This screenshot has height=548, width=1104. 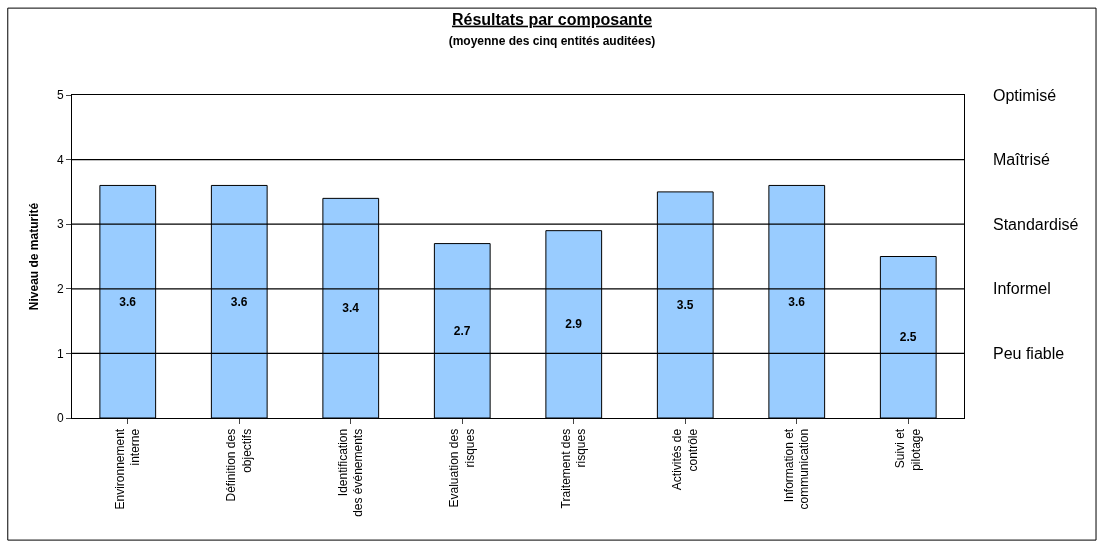 What do you see at coordinates (127, 469) in the screenshot?
I see `x-tick-label: Environnement interne` at bounding box center [127, 469].